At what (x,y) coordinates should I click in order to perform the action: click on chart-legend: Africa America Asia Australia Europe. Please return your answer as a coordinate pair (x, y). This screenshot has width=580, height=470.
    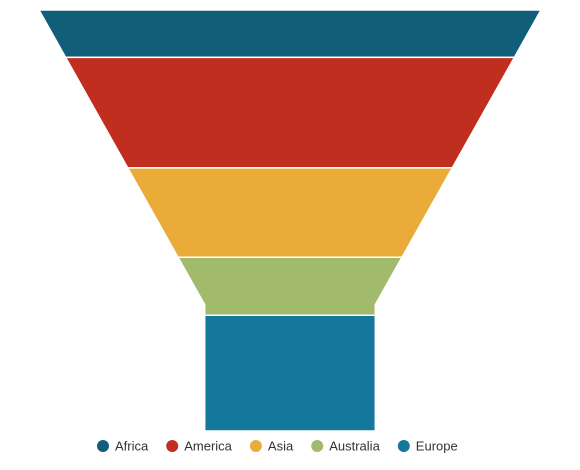
    Looking at the image, I should click on (277, 446).